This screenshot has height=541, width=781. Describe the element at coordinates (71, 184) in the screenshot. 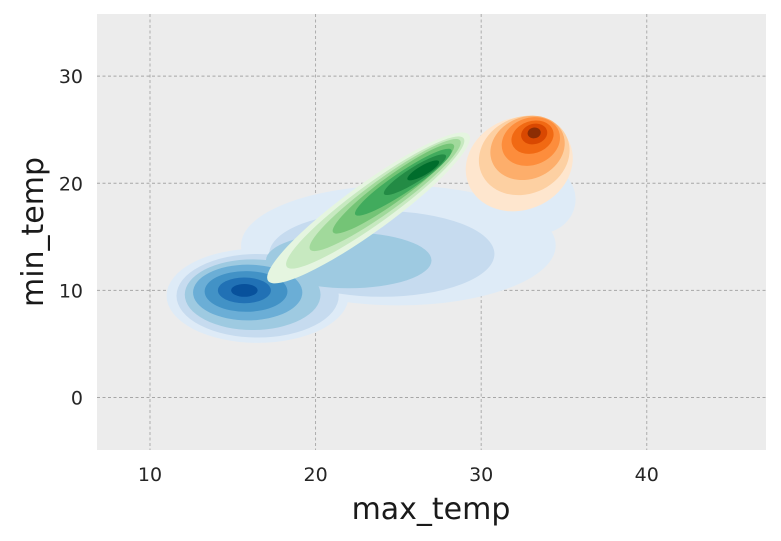

I see `y-tick-label: 20` at that location.